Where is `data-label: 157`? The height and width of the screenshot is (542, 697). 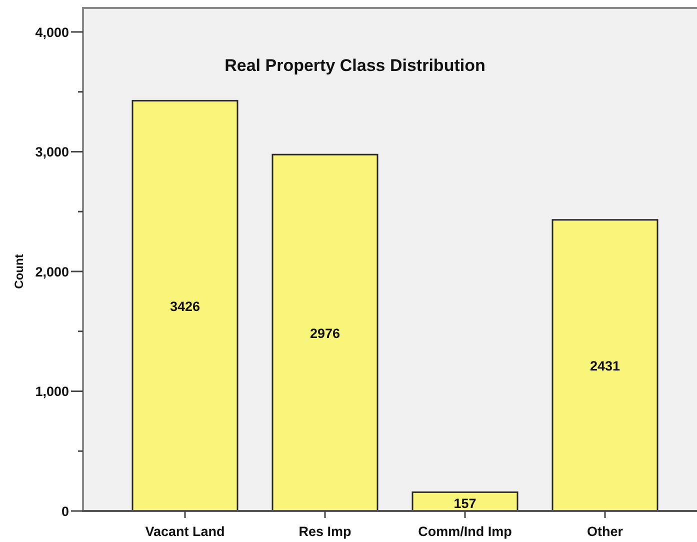 data-label: 157 is located at coordinates (465, 503).